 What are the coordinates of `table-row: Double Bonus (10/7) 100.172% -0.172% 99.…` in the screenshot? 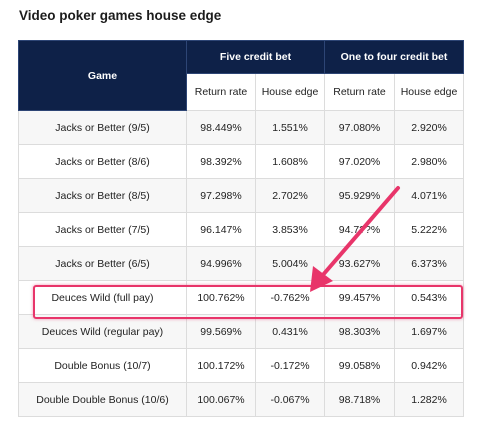 It's located at (241, 365).